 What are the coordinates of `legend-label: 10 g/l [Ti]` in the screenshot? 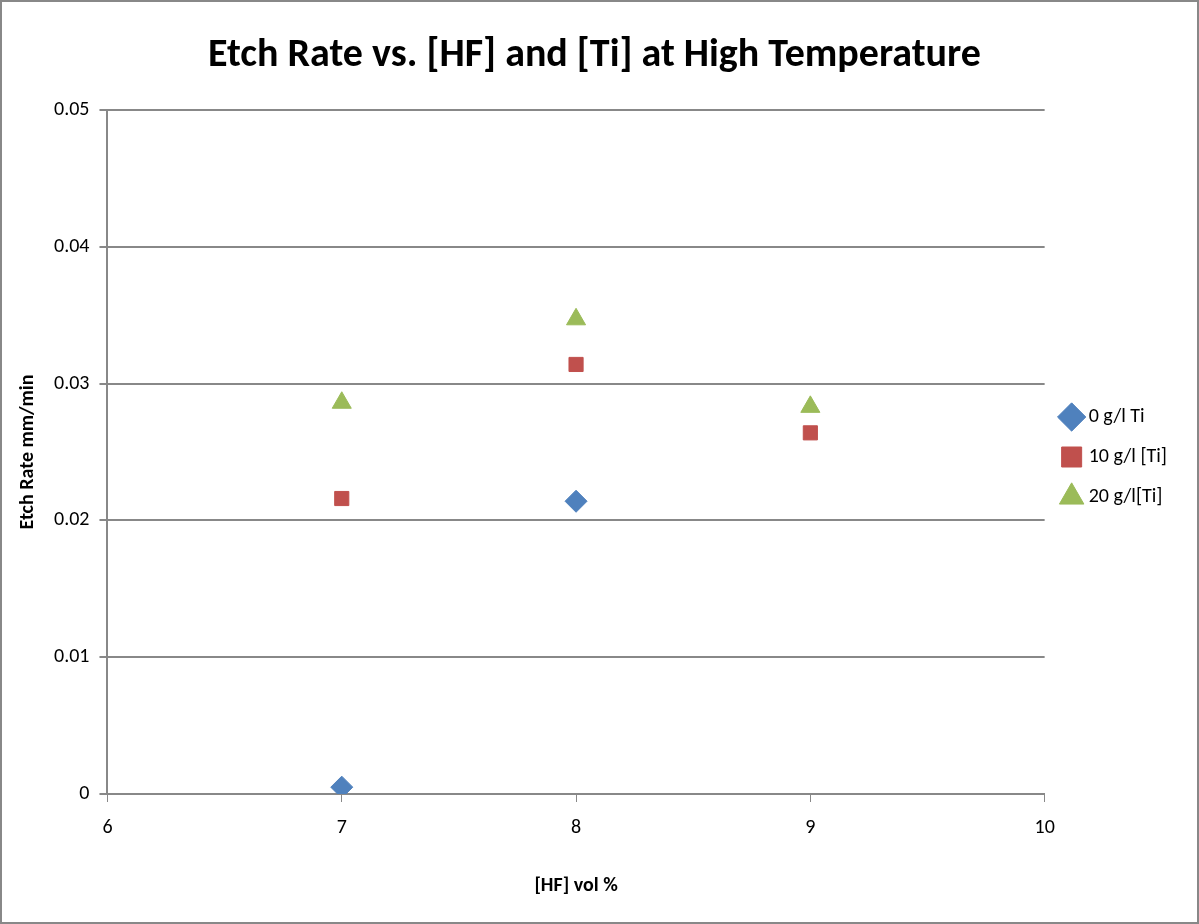 It's located at (1127, 455).